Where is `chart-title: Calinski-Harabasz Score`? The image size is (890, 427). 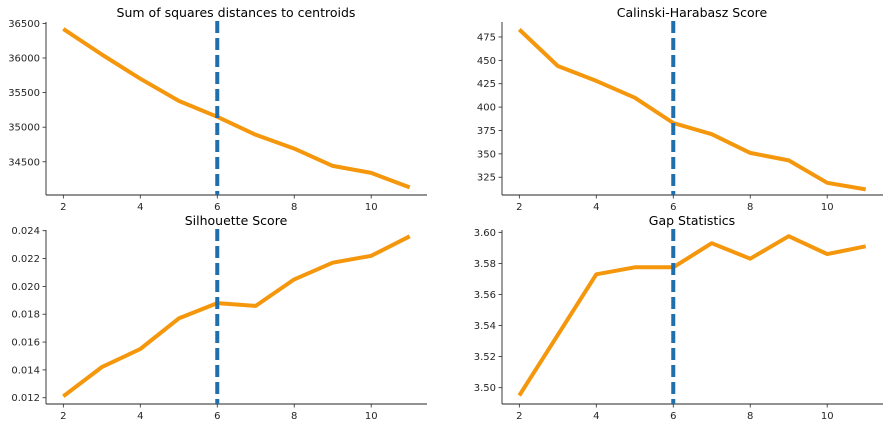 chart-title: Calinski-Harabasz Score is located at coordinates (692, 12).